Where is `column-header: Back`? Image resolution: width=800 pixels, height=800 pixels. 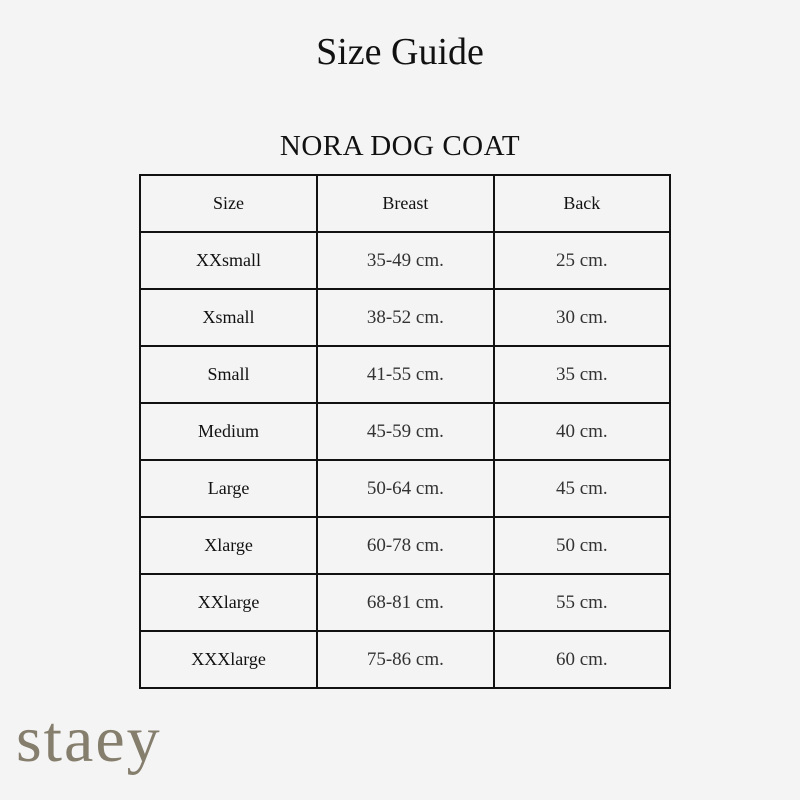 column-header: Back is located at coordinates (582, 203).